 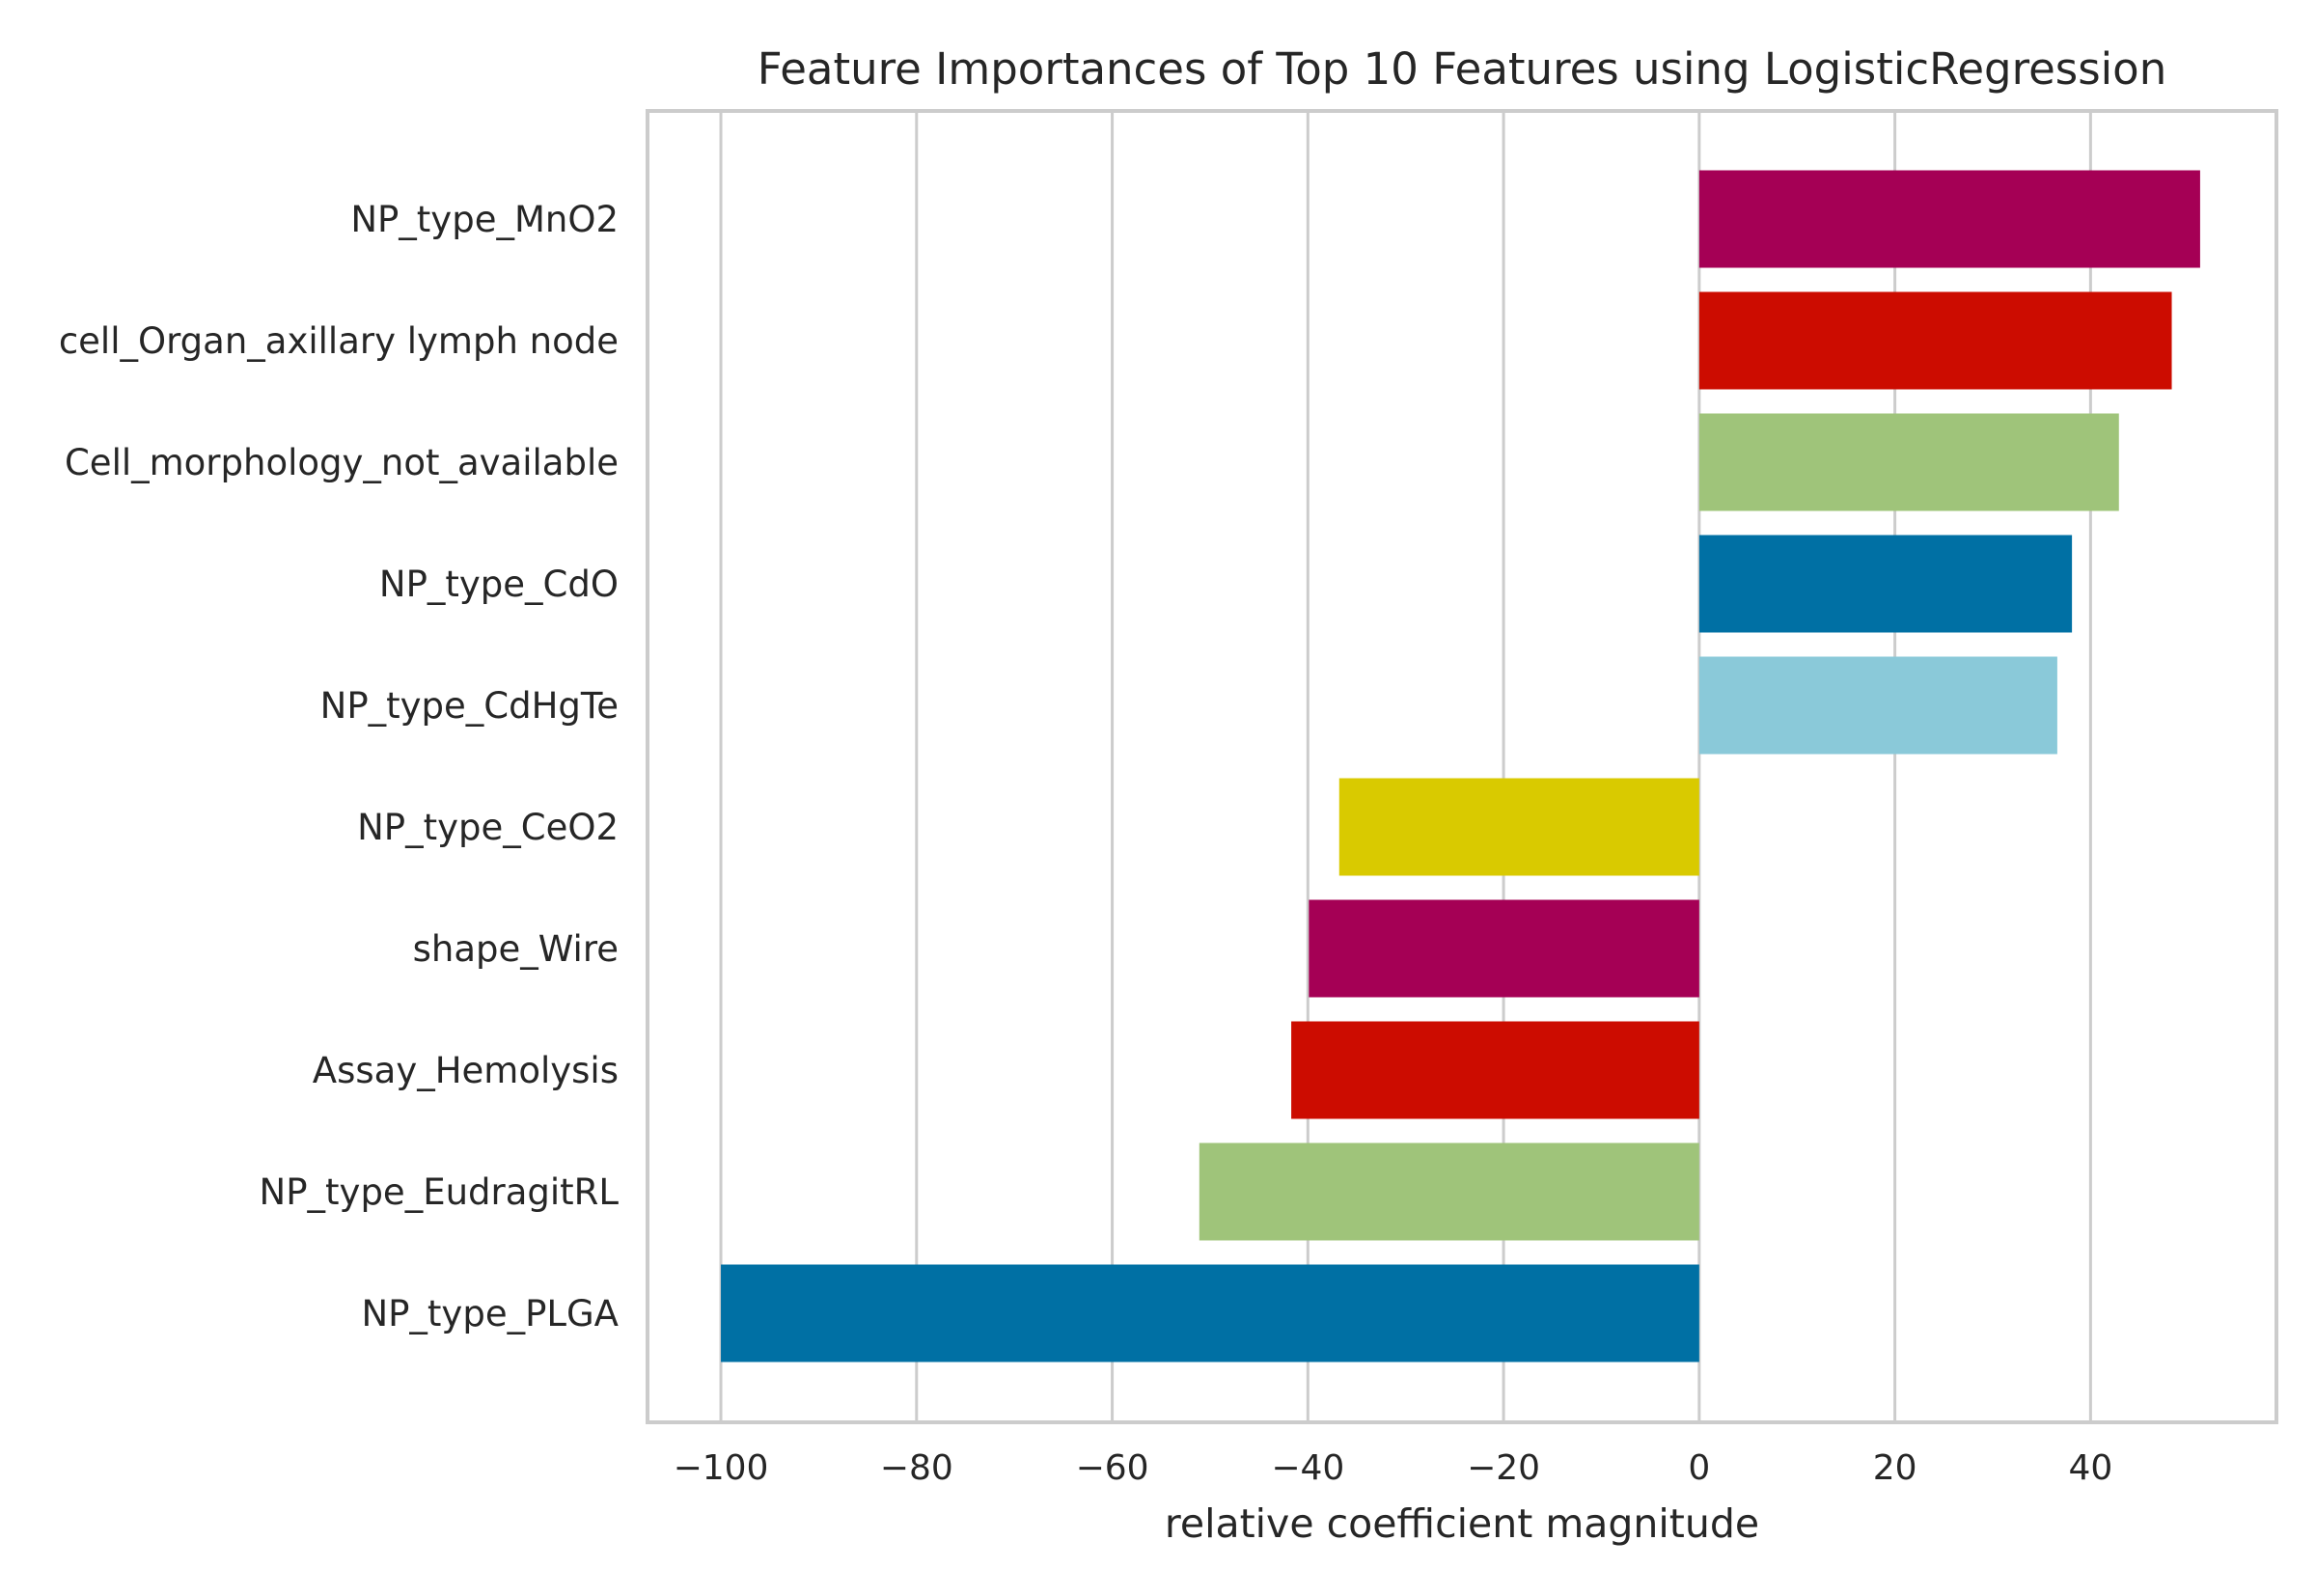 What do you see at coordinates (1885, 584) in the screenshot?
I see `bar-np-type-cdo` at bounding box center [1885, 584].